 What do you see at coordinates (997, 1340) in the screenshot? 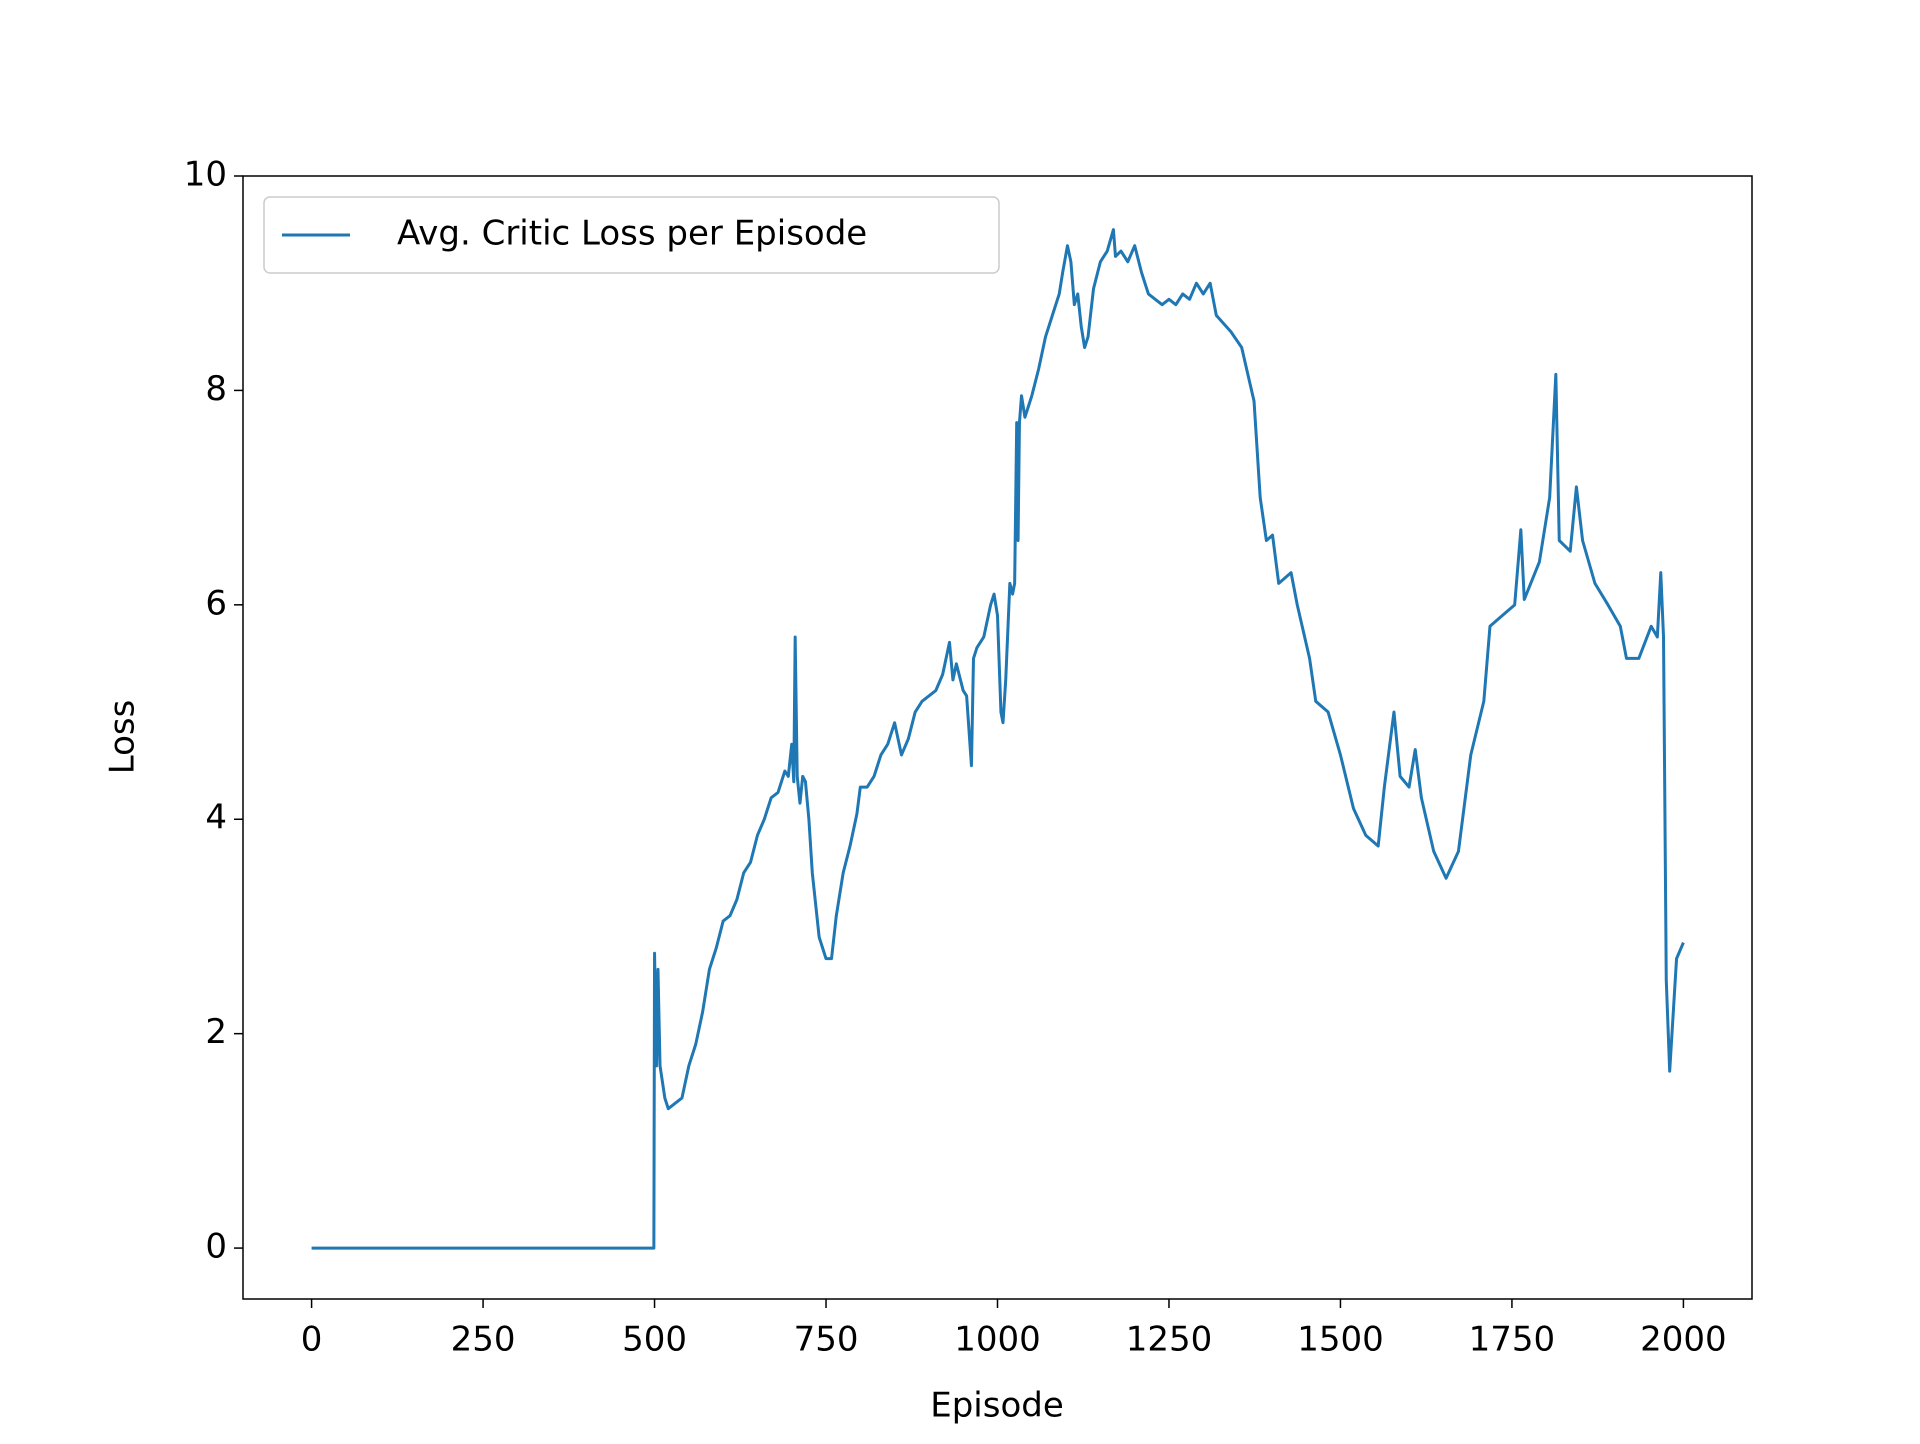
I see `x-tick-label: 1000` at bounding box center [997, 1340].